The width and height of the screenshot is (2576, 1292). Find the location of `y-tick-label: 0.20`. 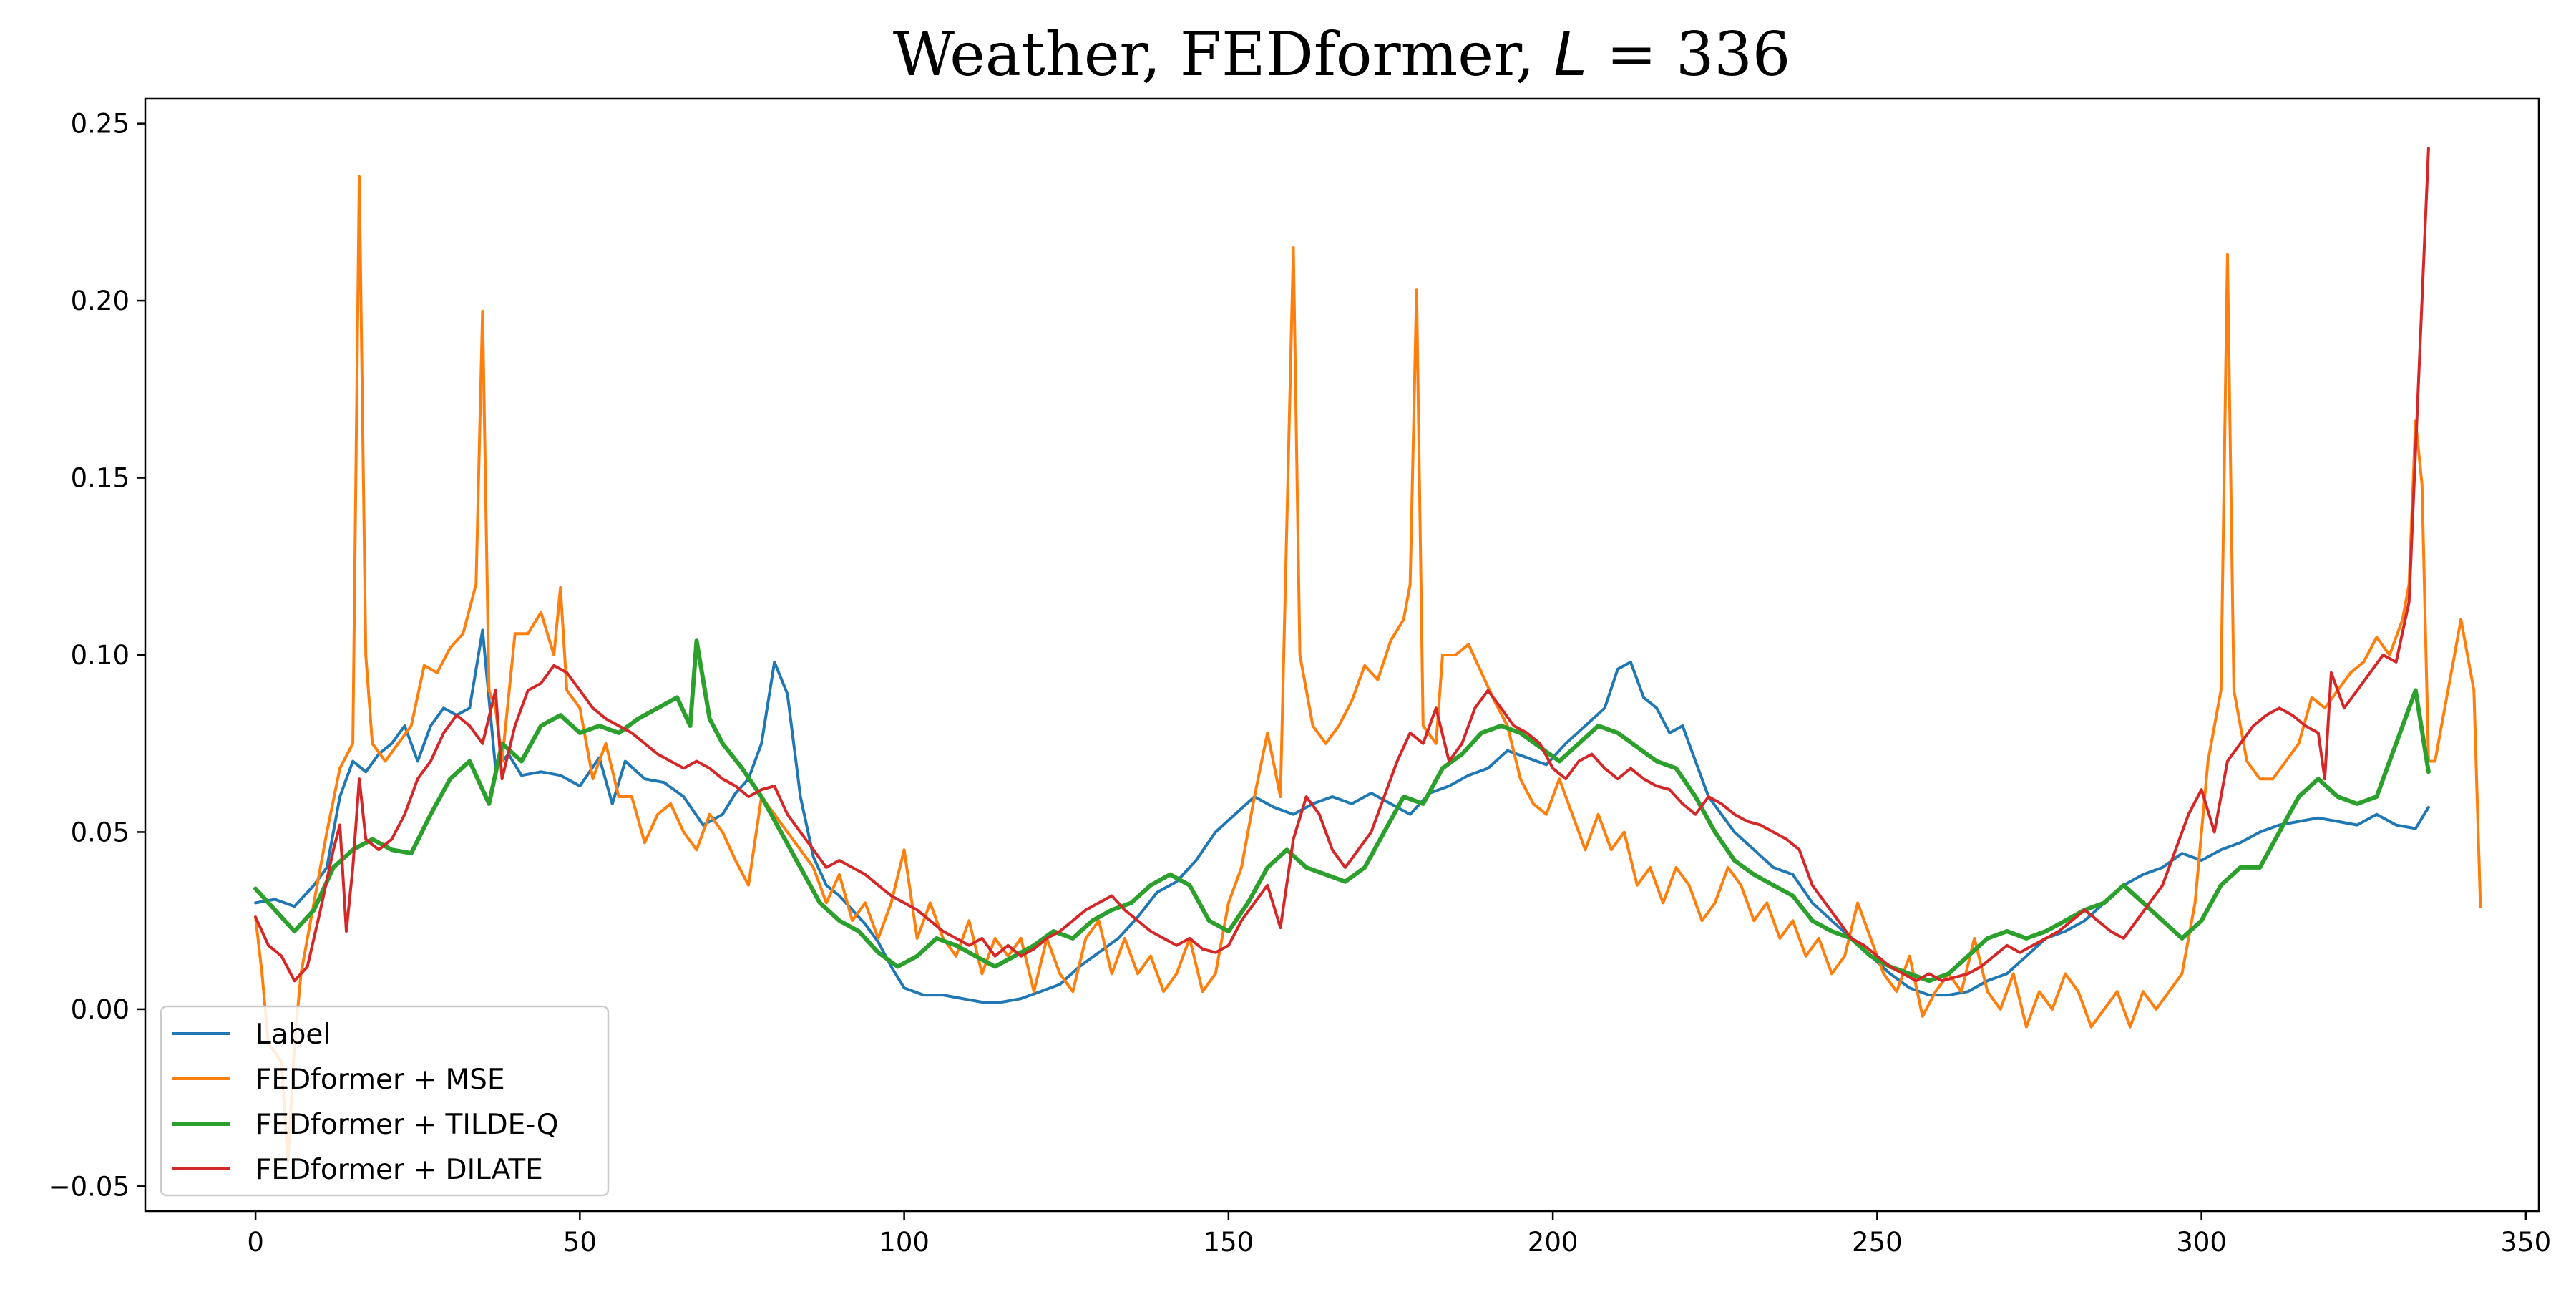

y-tick-label: 0.20 is located at coordinates (100, 301).